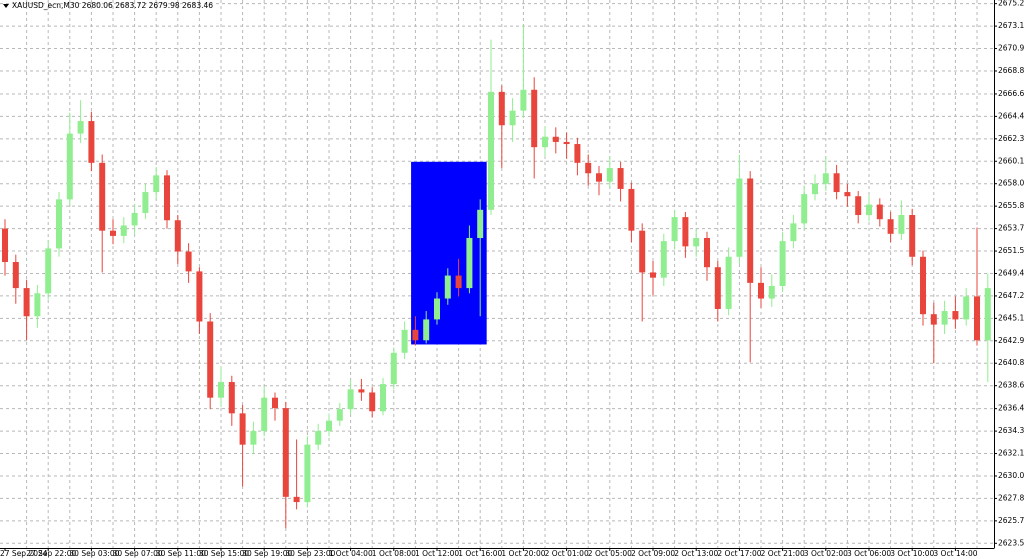 The image size is (1024, 559). Describe the element at coordinates (869, 553) in the screenshot. I see `x-tick-label: 3 Oct 06:00` at that location.